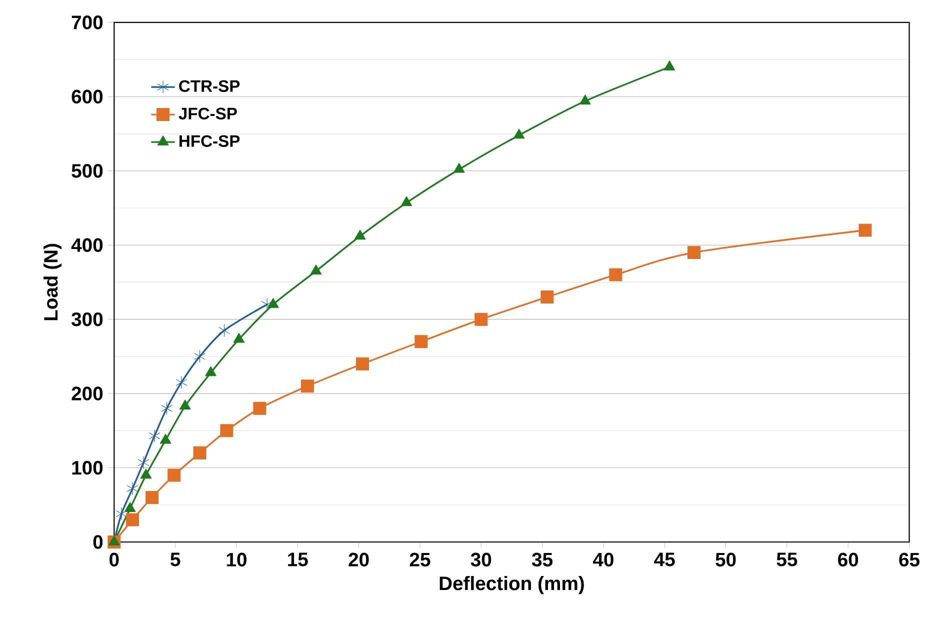  Describe the element at coordinates (87, 97) in the screenshot. I see `y-tick-label: 600` at that location.